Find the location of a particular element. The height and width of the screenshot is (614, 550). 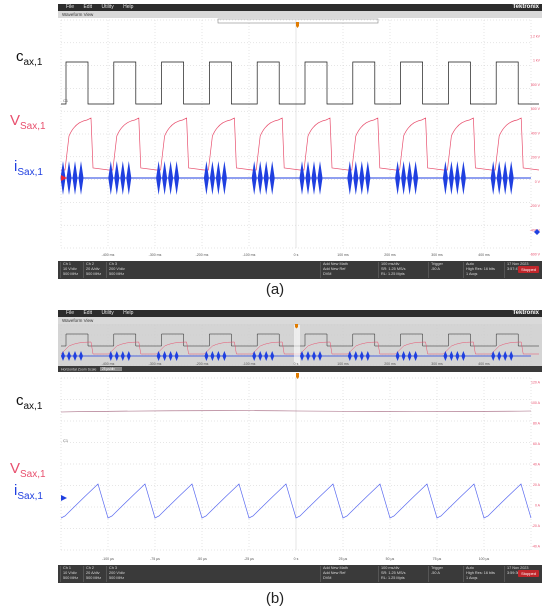

overview-tick-label: 0 s is located at coordinates (296, 364).